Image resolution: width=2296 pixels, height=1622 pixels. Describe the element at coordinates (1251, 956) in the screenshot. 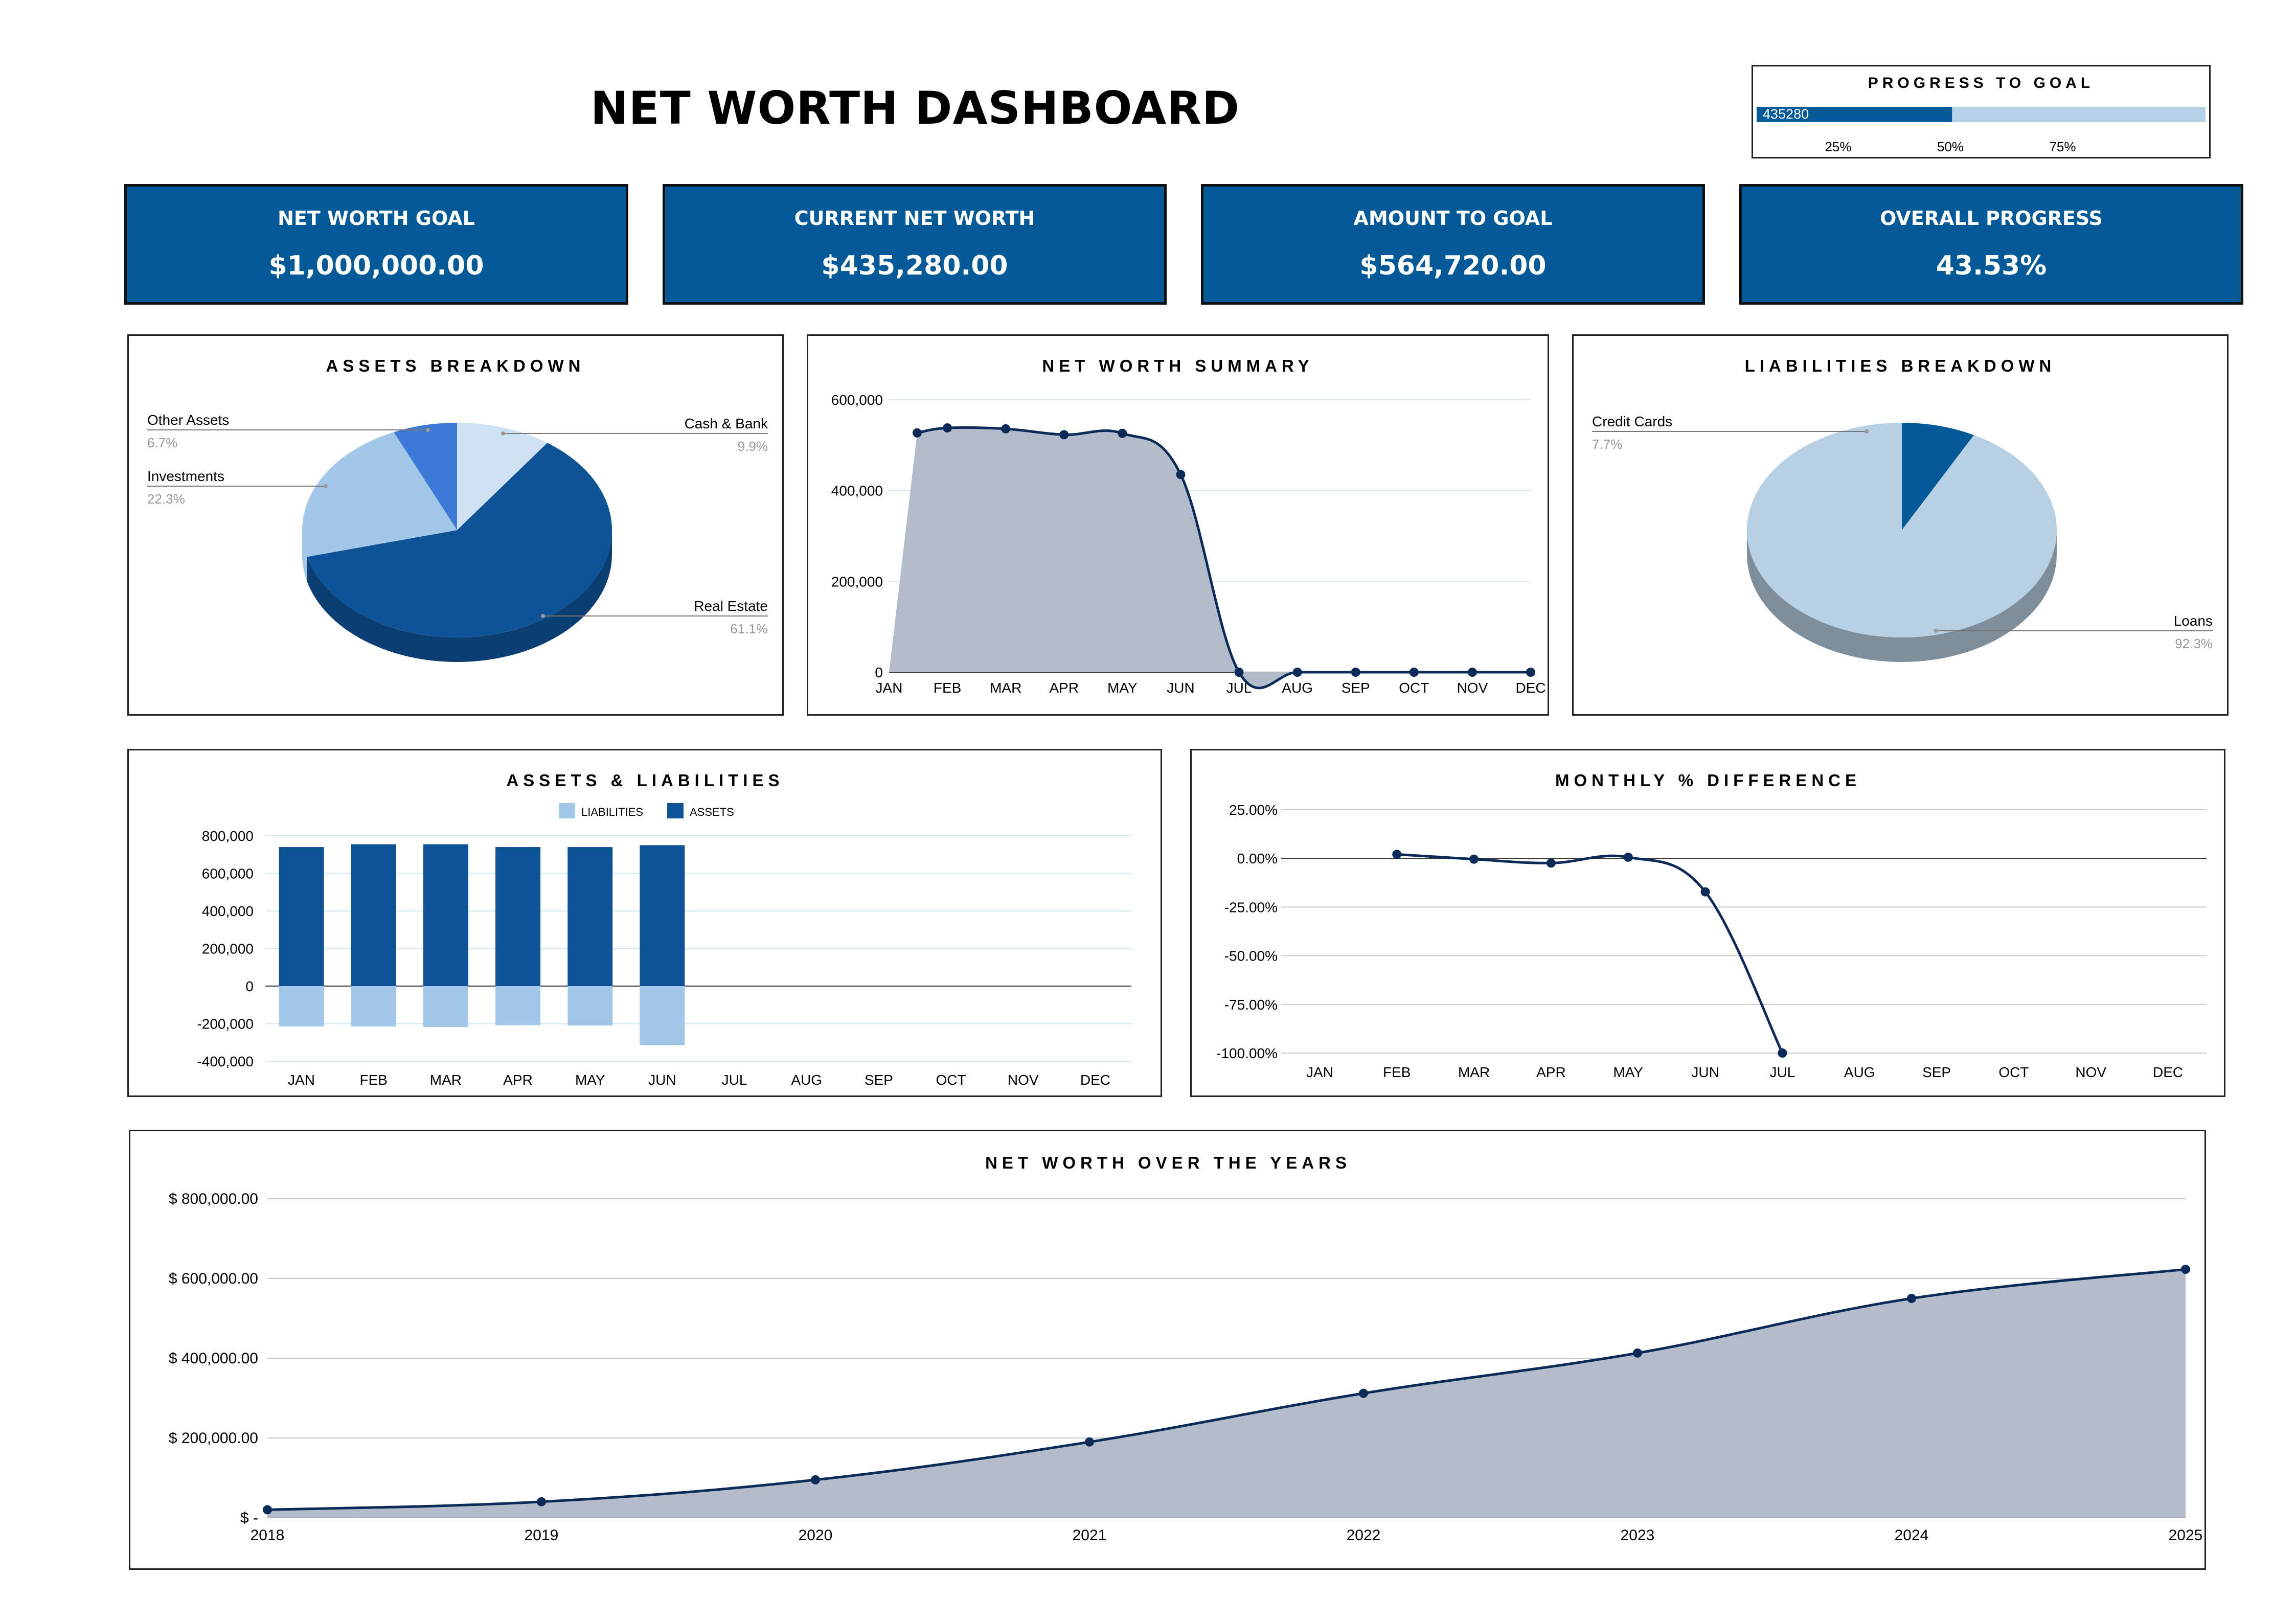

I see `y-tick-label: -50.00%` at that location.